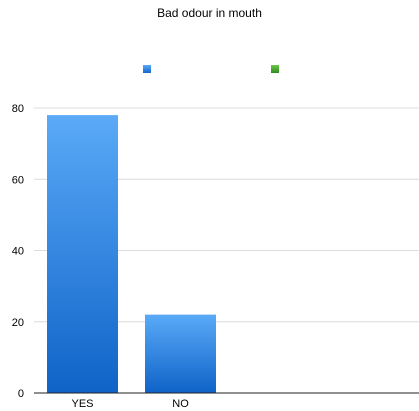 This screenshot has height=411, width=419. Describe the element at coordinates (180, 404) in the screenshot. I see `x-tick-label: NO` at that location.